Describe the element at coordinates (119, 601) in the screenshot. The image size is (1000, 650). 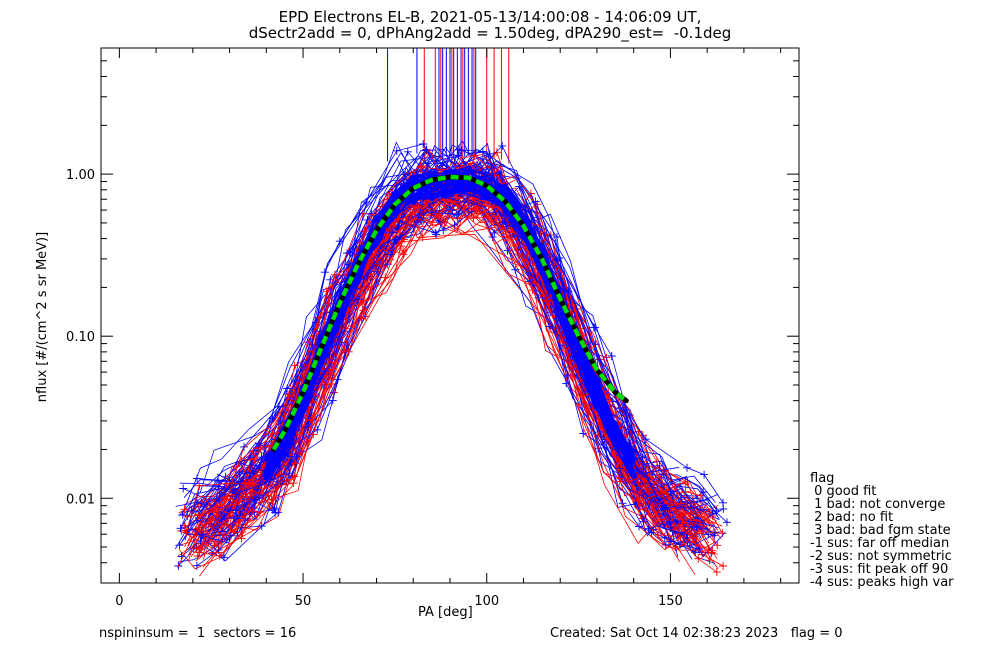
I see `x-tick-label: 0` at that location.